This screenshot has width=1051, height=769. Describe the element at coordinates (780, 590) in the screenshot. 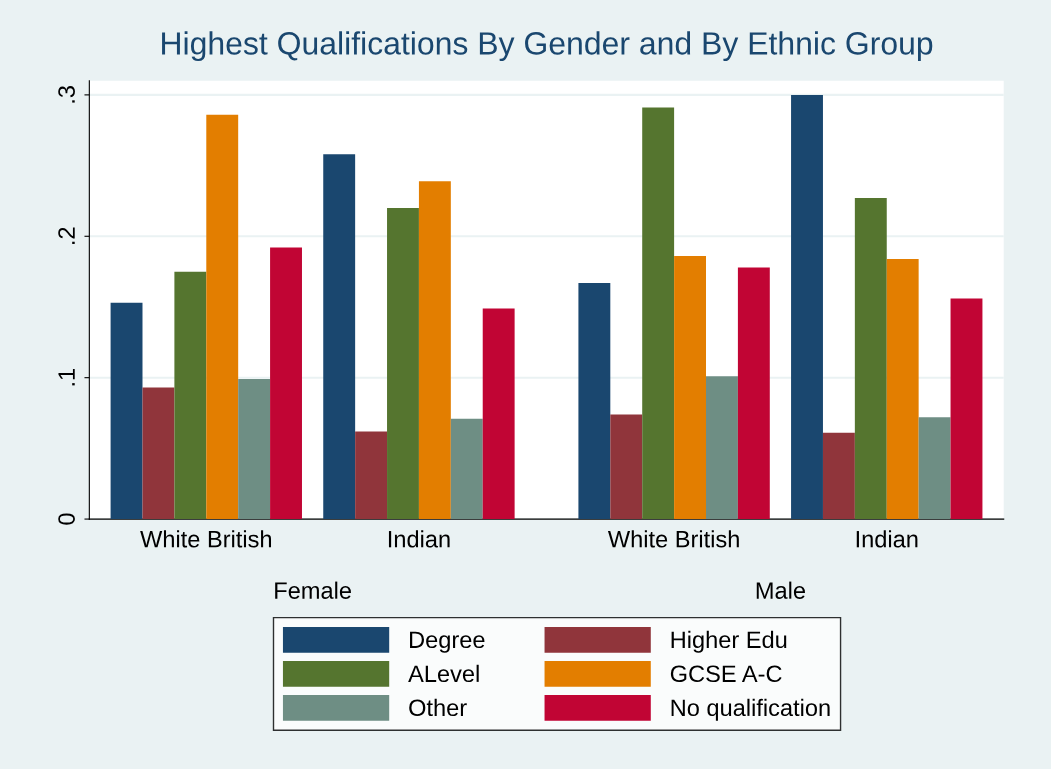

I see `text: Male` at that location.